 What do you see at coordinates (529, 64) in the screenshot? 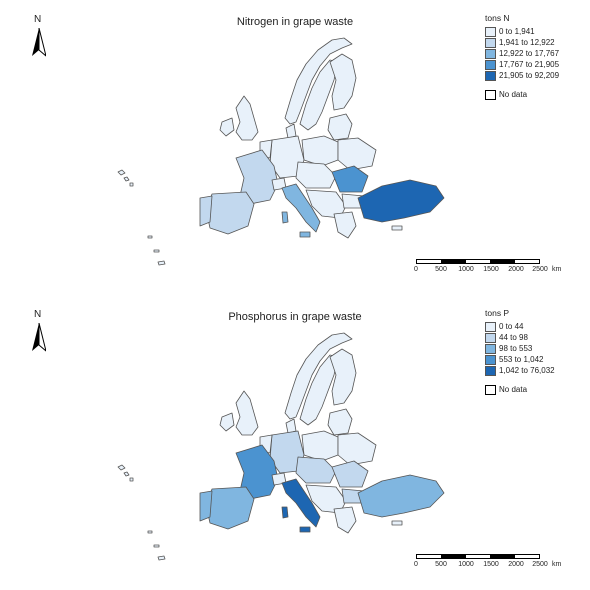
I see `legend-label: 17,767 to 21,905` at bounding box center [529, 64].